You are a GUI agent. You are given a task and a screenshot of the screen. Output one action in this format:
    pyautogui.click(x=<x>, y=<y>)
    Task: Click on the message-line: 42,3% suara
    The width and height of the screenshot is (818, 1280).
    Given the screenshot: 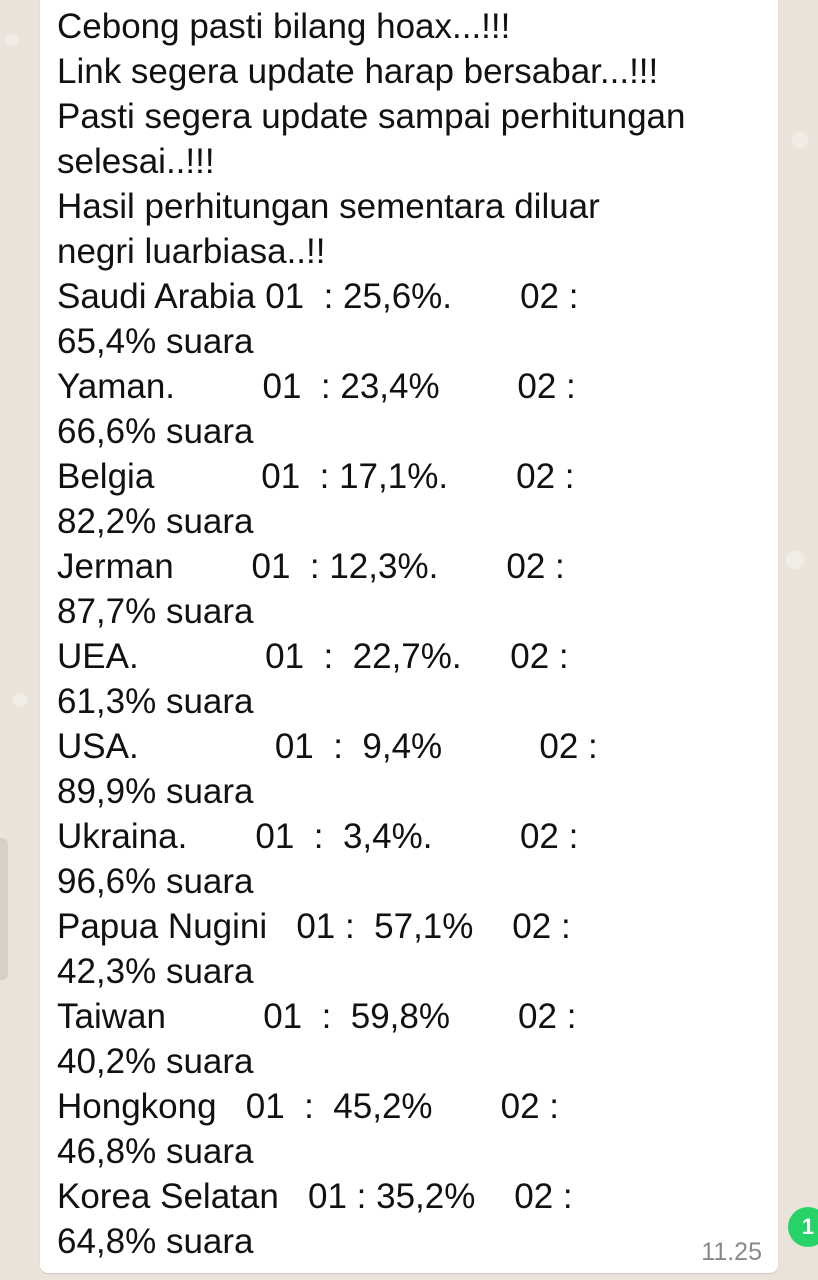 What is the action you would take?
    pyautogui.click(x=155, y=971)
    